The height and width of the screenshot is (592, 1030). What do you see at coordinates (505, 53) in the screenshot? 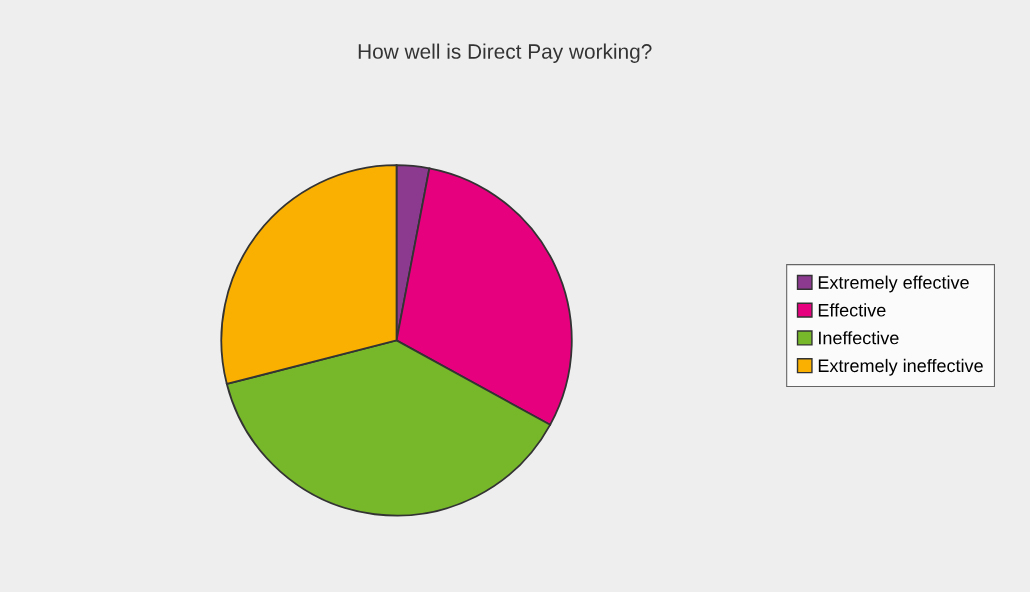
I see `chart-title: How well is Direct Pay working?` at bounding box center [505, 53].